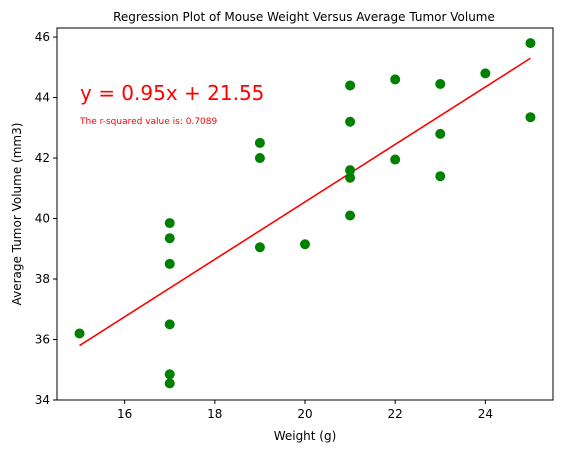 This screenshot has width=563, height=452. I want to click on x-tick-label: 24, so click(485, 414).